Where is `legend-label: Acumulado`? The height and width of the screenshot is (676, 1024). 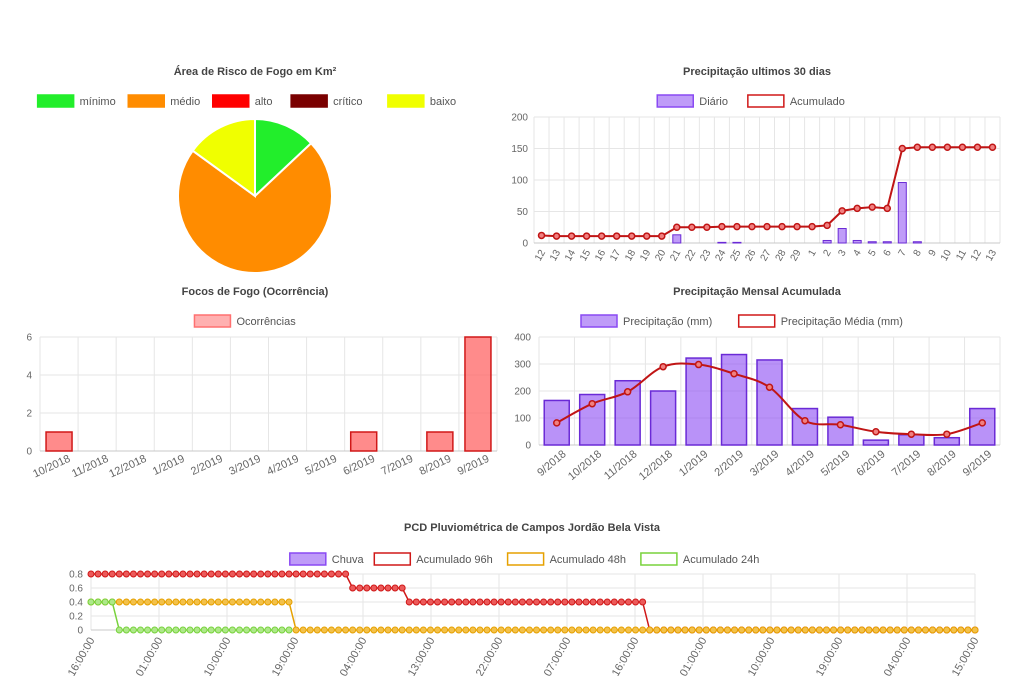
legend-label: Acumulado is located at coordinates (817, 102).